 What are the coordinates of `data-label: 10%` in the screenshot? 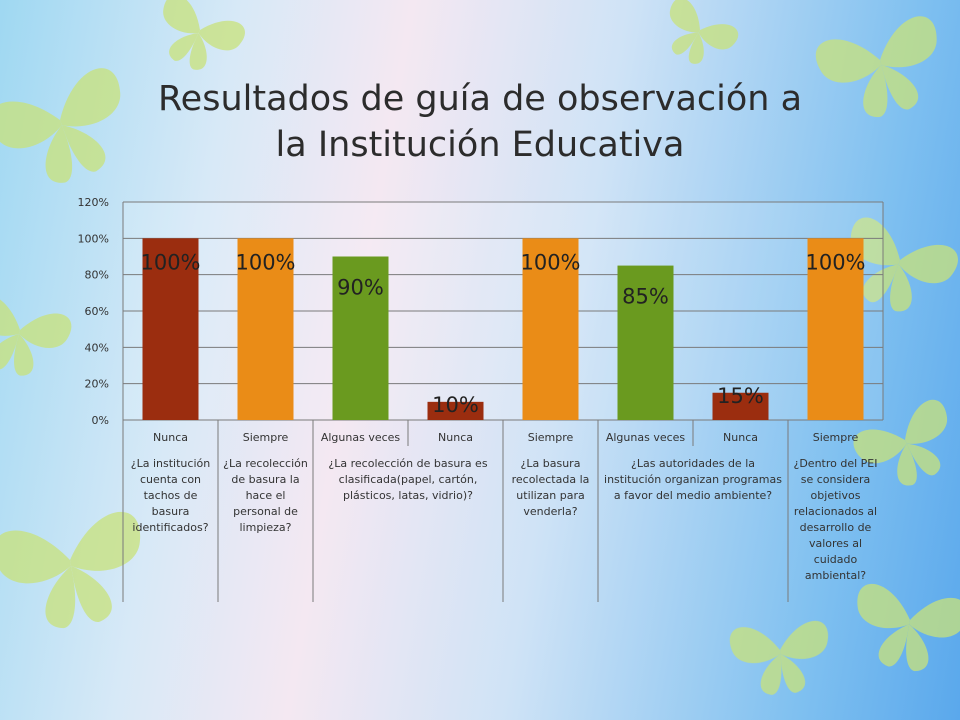 It's located at (455, 405).